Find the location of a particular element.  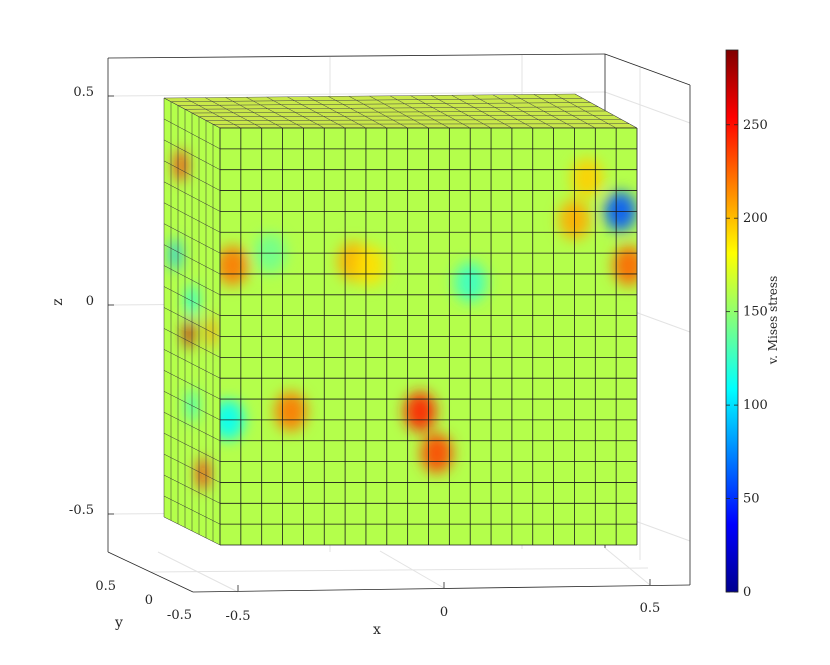

colorbar-tick-label: 250 is located at coordinates (755, 125).